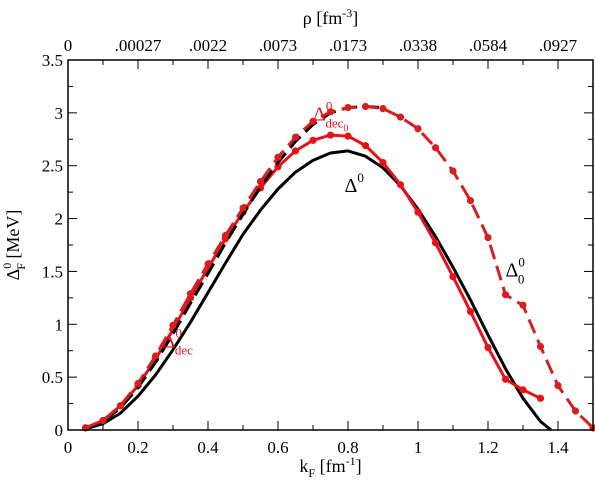 The width and height of the screenshot is (595, 493). I want to click on y-tick-label: 2.5, so click(52, 166).